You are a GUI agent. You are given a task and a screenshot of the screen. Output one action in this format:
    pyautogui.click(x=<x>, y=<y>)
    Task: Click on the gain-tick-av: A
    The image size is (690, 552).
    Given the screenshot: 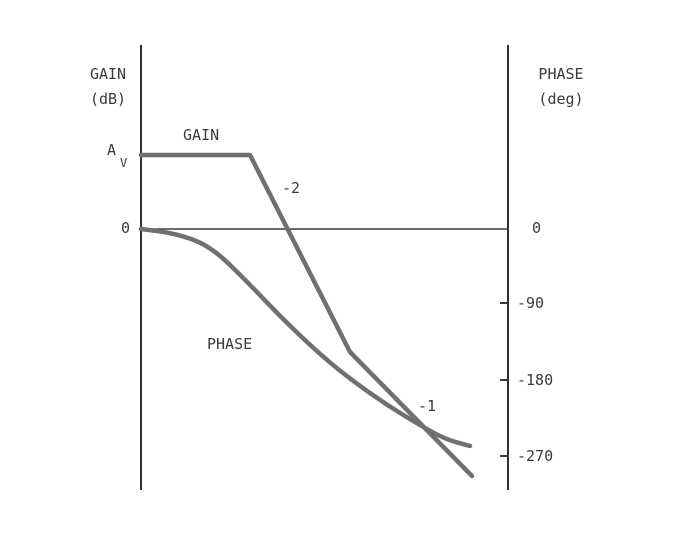 What is the action you would take?
    pyautogui.click(x=111, y=150)
    